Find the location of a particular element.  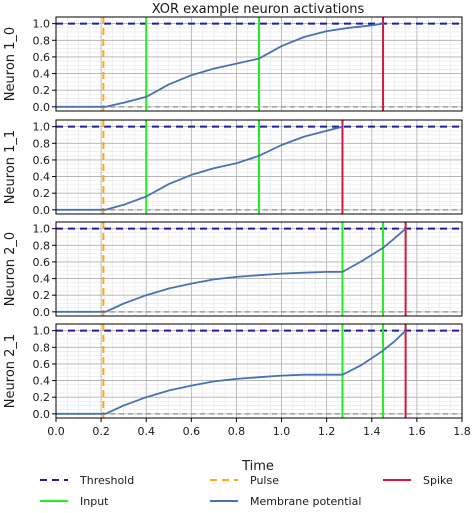

legend-label: Input is located at coordinates (94, 501).